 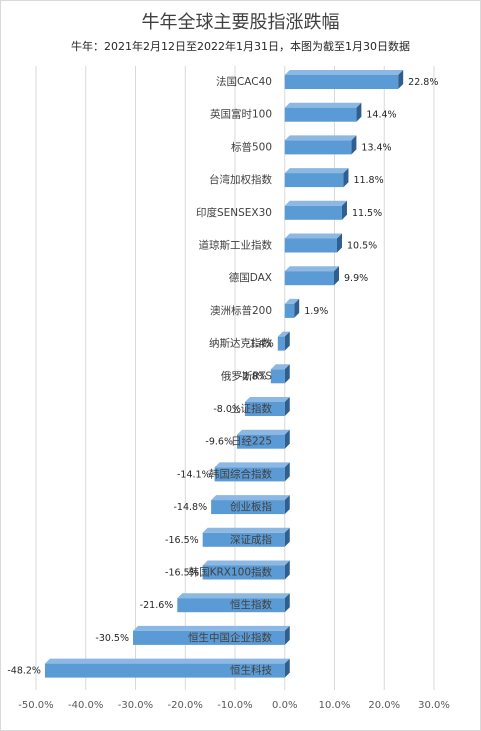 I want to click on category-label: 英国富时100, so click(x=241, y=114).